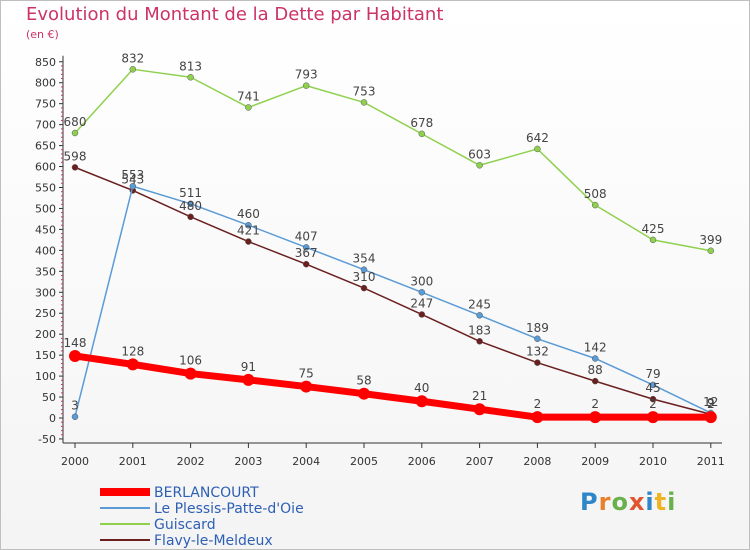  Describe the element at coordinates (52, 418) in the screenshot. I see `y-tick-label: 0` at that location.